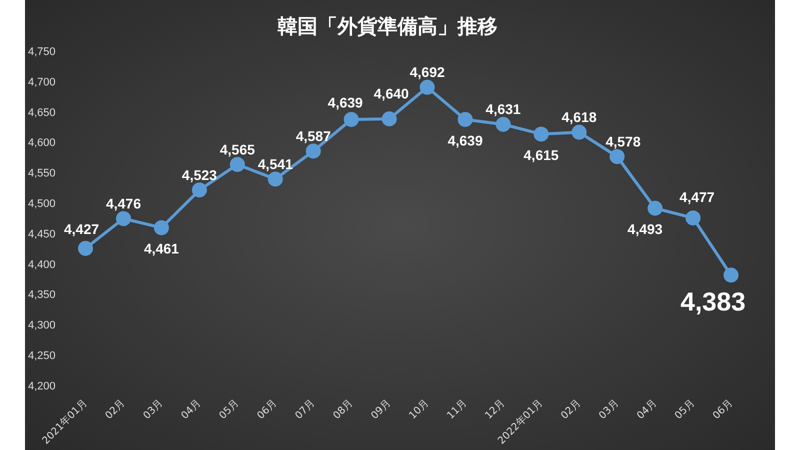 This screenshot has height=450, width=800. What do you see at coordinates (381, 410) in the screenshot?
I see `x-tick-label: 09月` at bounding box center [381, 410].